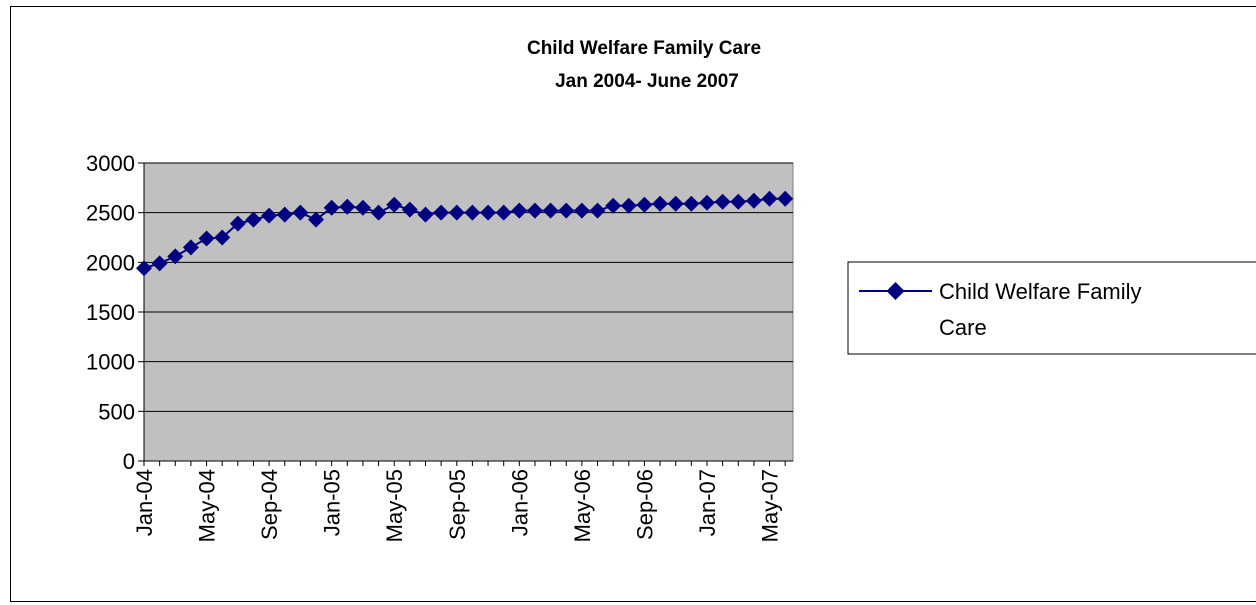  What do you see at coordinates (644, 504) in the screenshot?
I see `x-tick-label: Sep-06` at bounding box center [644, 504].